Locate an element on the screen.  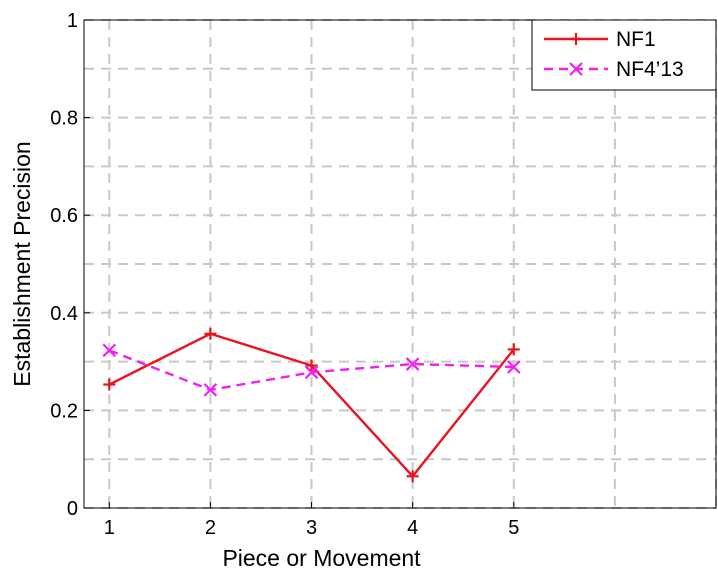
x-tick-label: 4 is located at coordinates (412, 528).